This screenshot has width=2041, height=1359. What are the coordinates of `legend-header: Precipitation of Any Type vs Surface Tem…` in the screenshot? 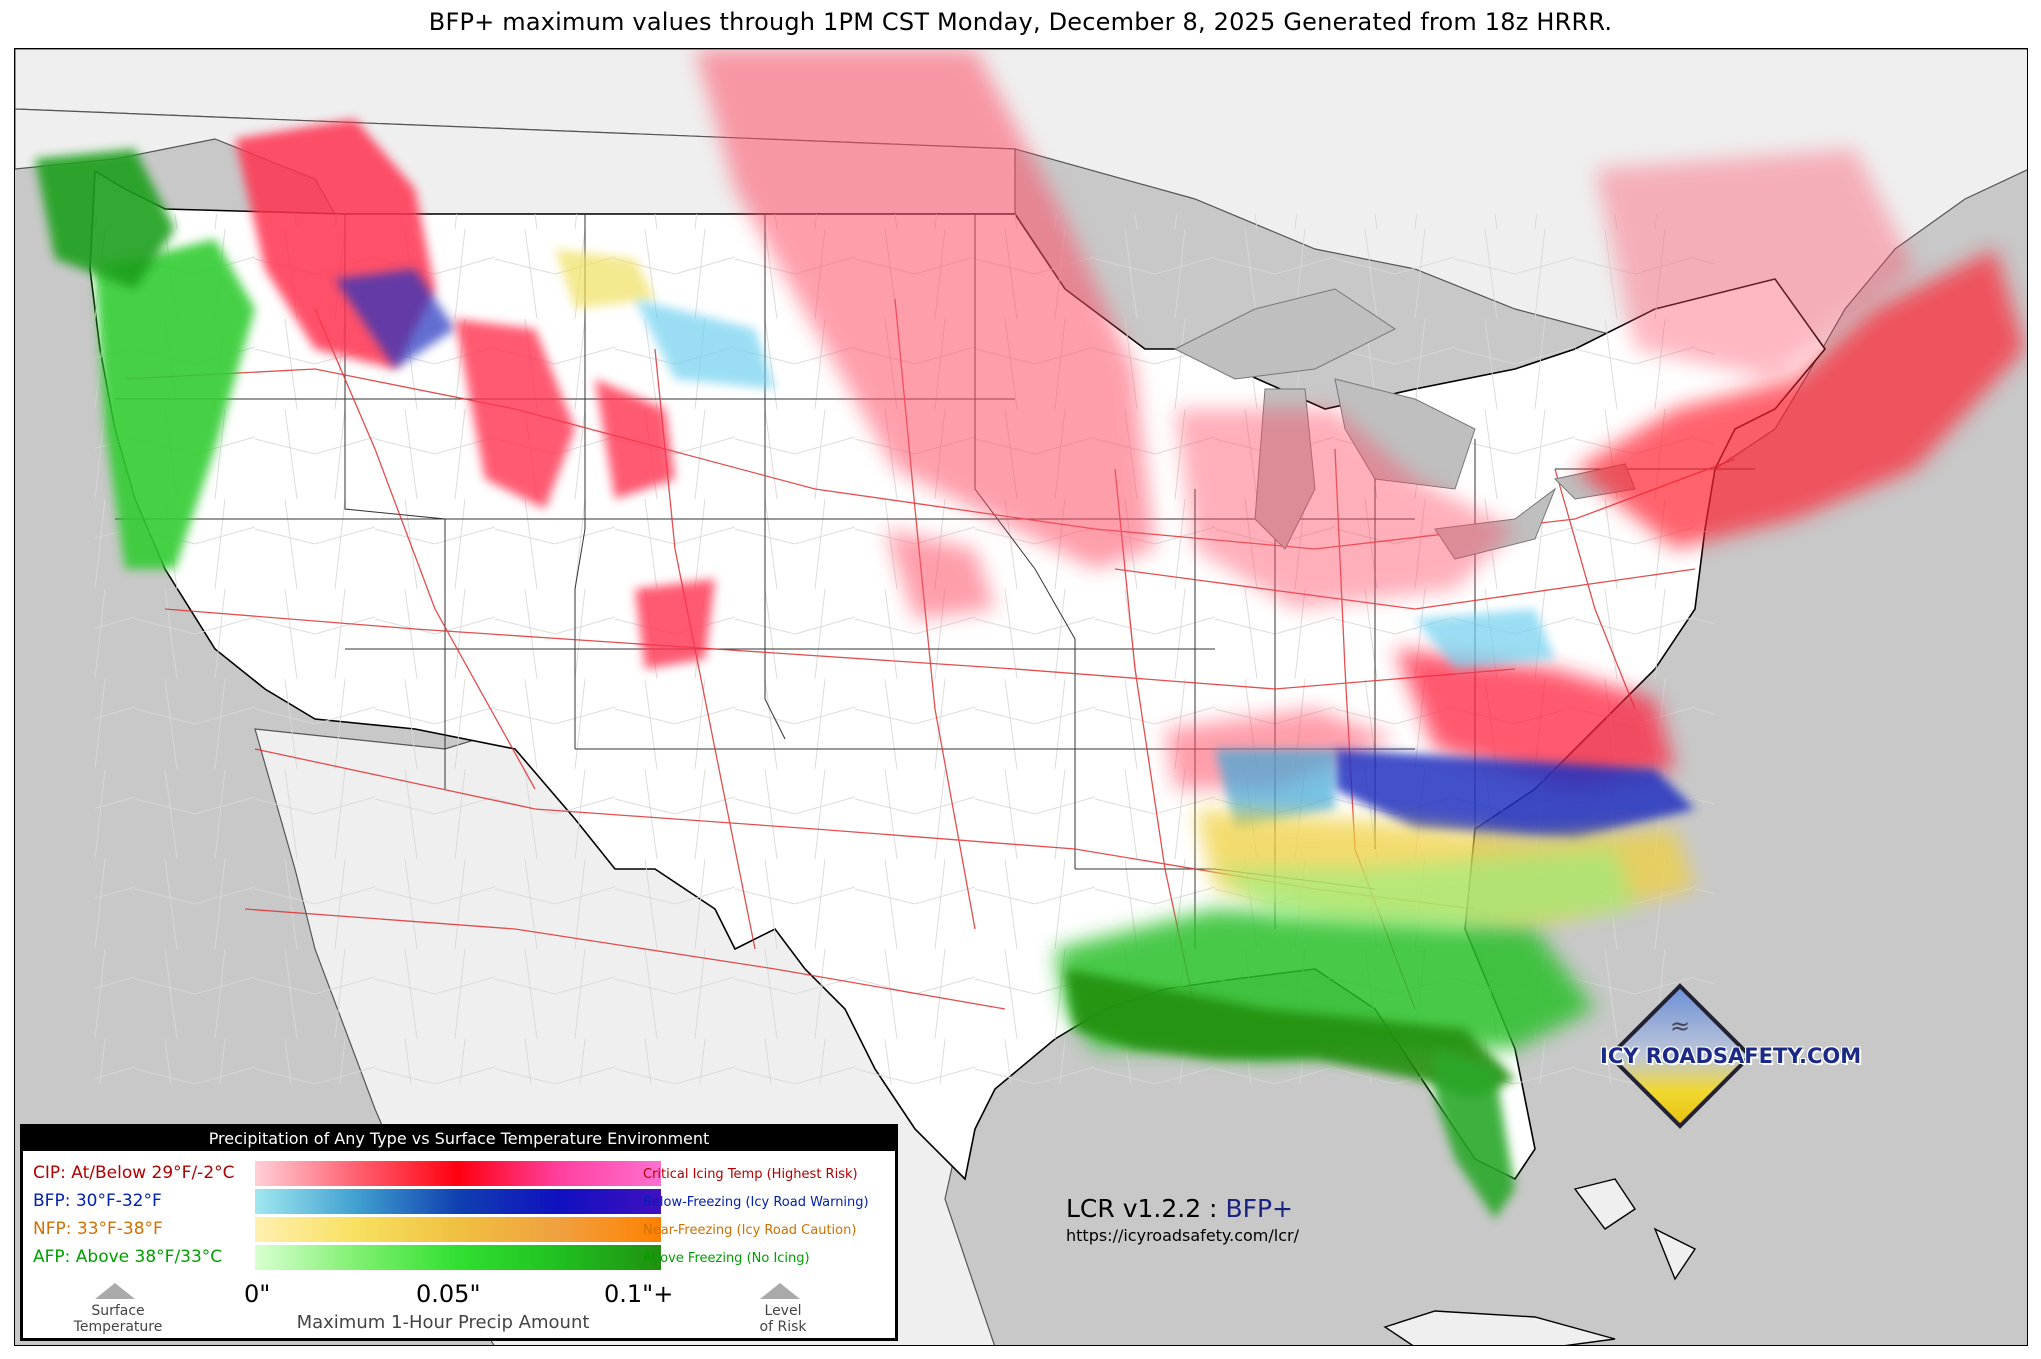 It's located at (459, 1139).